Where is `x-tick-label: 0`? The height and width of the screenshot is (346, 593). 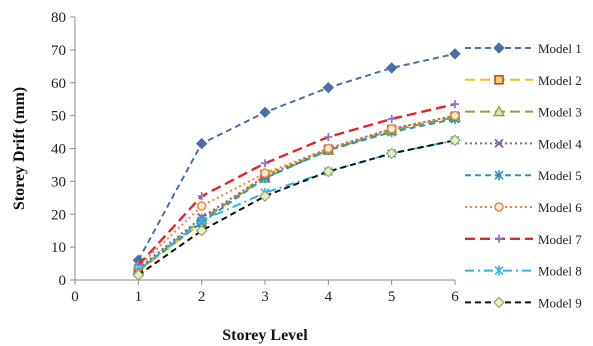 x-tick-label: 0 is located at coordinates (75, 297).